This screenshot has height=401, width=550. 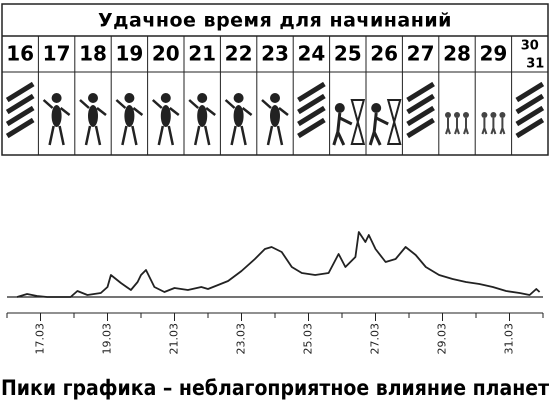 What do you see at coordinates (493, 54) in the screenshot?
I see `day-number: 29` at bounding box center [493, 54].